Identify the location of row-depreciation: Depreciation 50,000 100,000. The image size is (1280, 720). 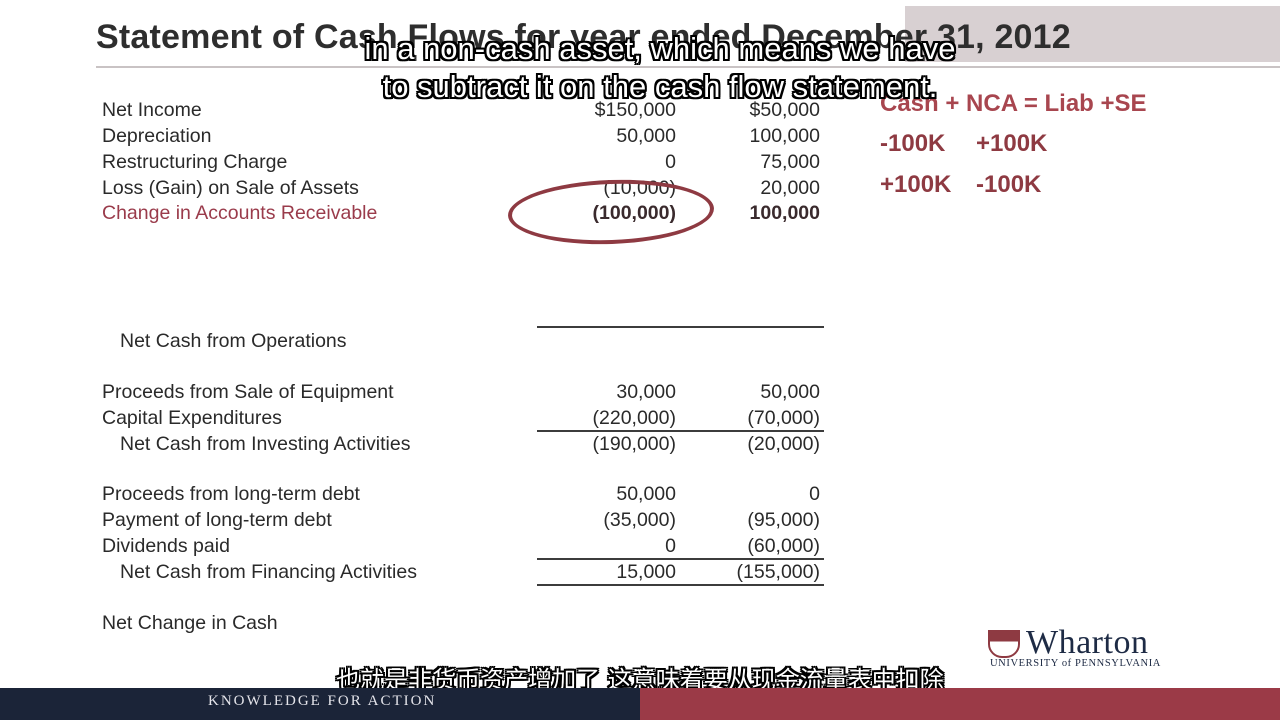
(463, 136).